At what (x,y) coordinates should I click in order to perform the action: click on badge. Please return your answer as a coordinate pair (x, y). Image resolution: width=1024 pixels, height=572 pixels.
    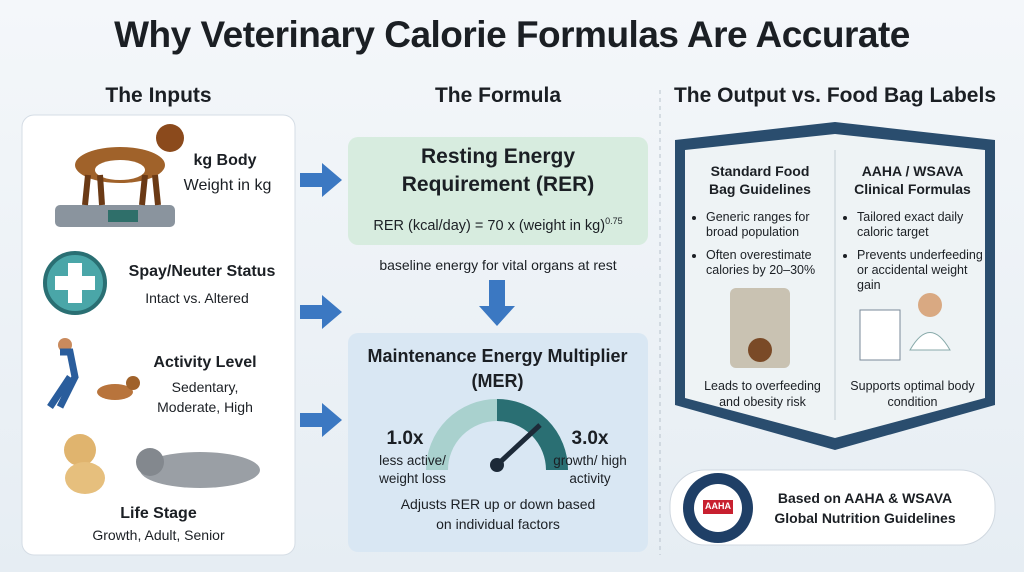
    Looking at the image, I should click on (832, 507).